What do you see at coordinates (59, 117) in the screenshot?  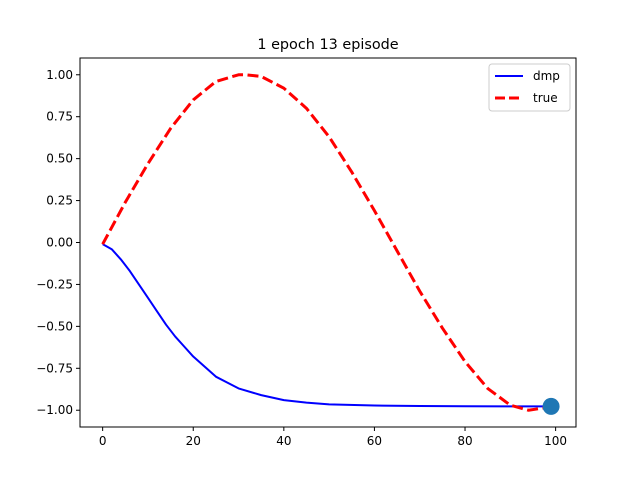 I see `y-tick-label: 0.75` at bounding box center [59, 117].